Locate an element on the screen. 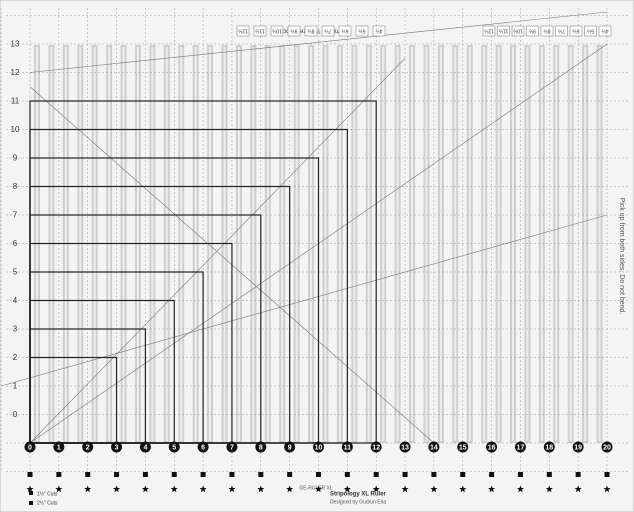  left-number: 2 is located at coordinates (15, 357).